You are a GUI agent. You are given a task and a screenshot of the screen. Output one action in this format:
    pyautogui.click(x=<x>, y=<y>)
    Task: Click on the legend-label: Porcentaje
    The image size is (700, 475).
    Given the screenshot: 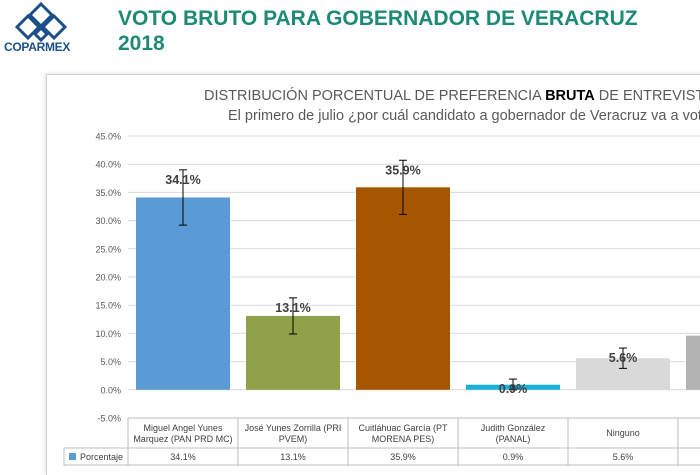 What is the action you would take?
    pyautogui.click(x=101, y=457)
    